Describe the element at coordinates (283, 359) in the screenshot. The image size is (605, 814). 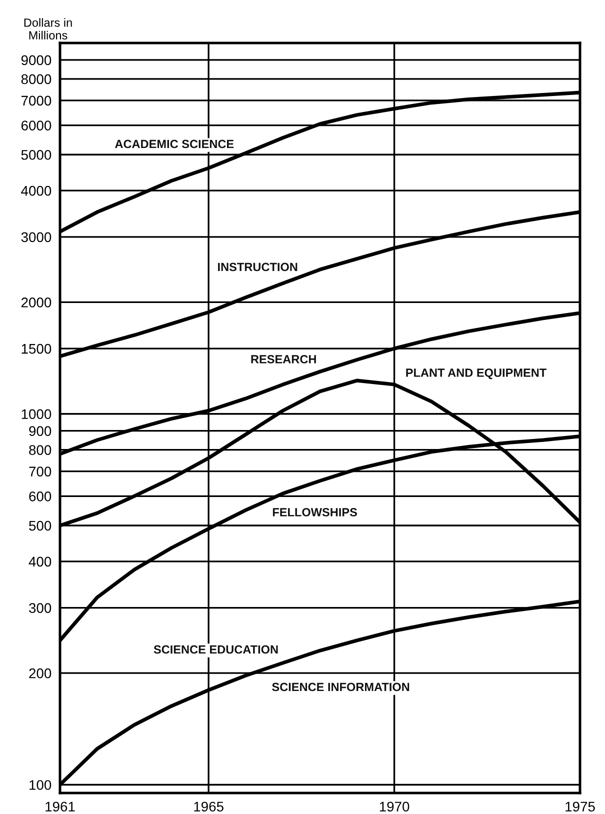
I see `series-label: RESEARCH` at that location.